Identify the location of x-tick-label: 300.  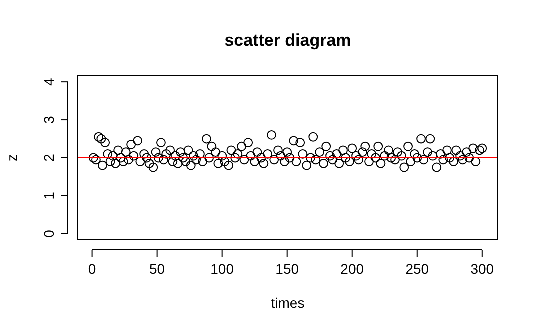
(482, 269).